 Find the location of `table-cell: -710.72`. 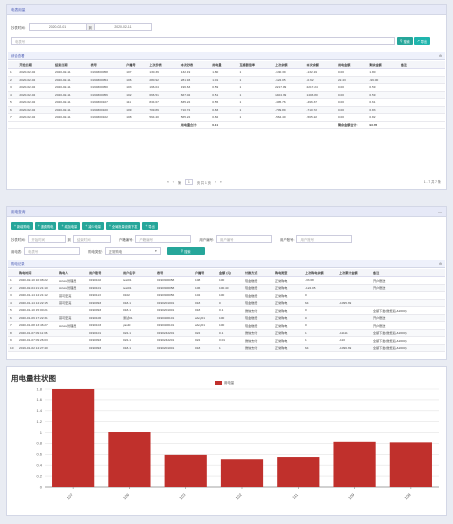

table-cell: -710.72 is located at coordinates (320, 110).